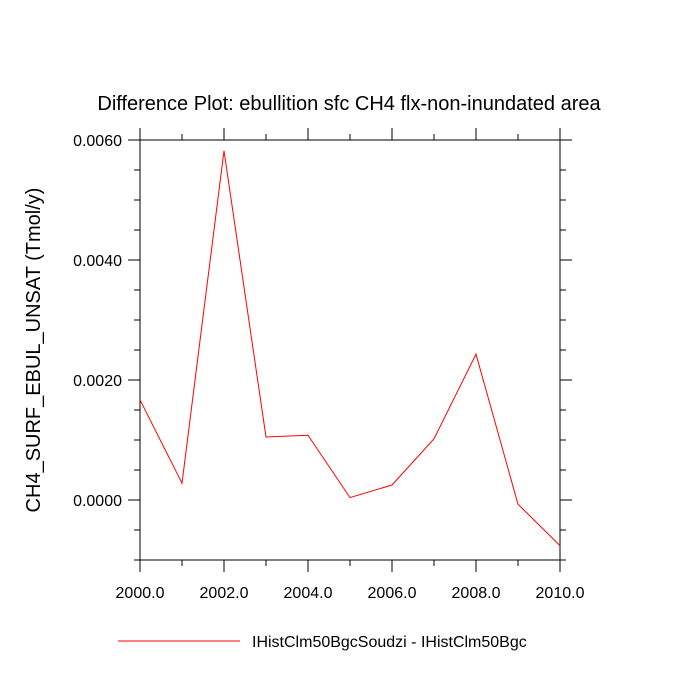 The width and height of the screenshot is (700, 700). Describe the element at coordinates (34, 350) in the screenshot. I see `y-axis-title: CH4_SURF_EBUL_UNSAT (Tmol/y)` at that location.